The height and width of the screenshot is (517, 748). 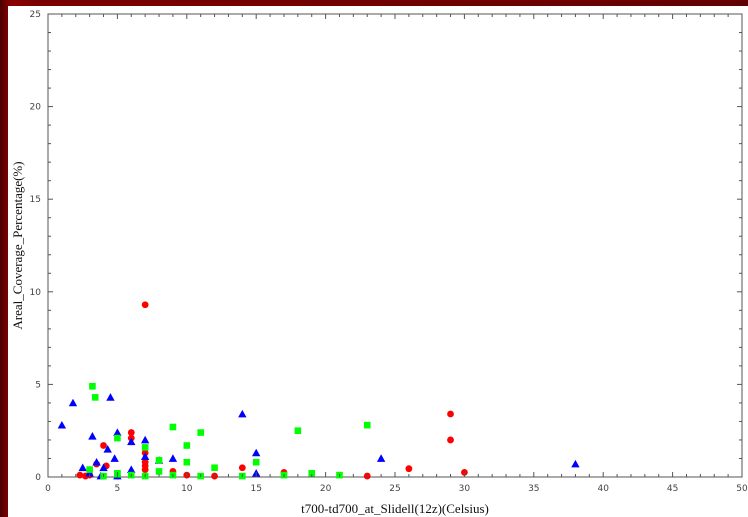 What do you see at coordinates (394, 489) in the screenshot?
I see `x-tick-label: 25` at bounding box center [394, 489].